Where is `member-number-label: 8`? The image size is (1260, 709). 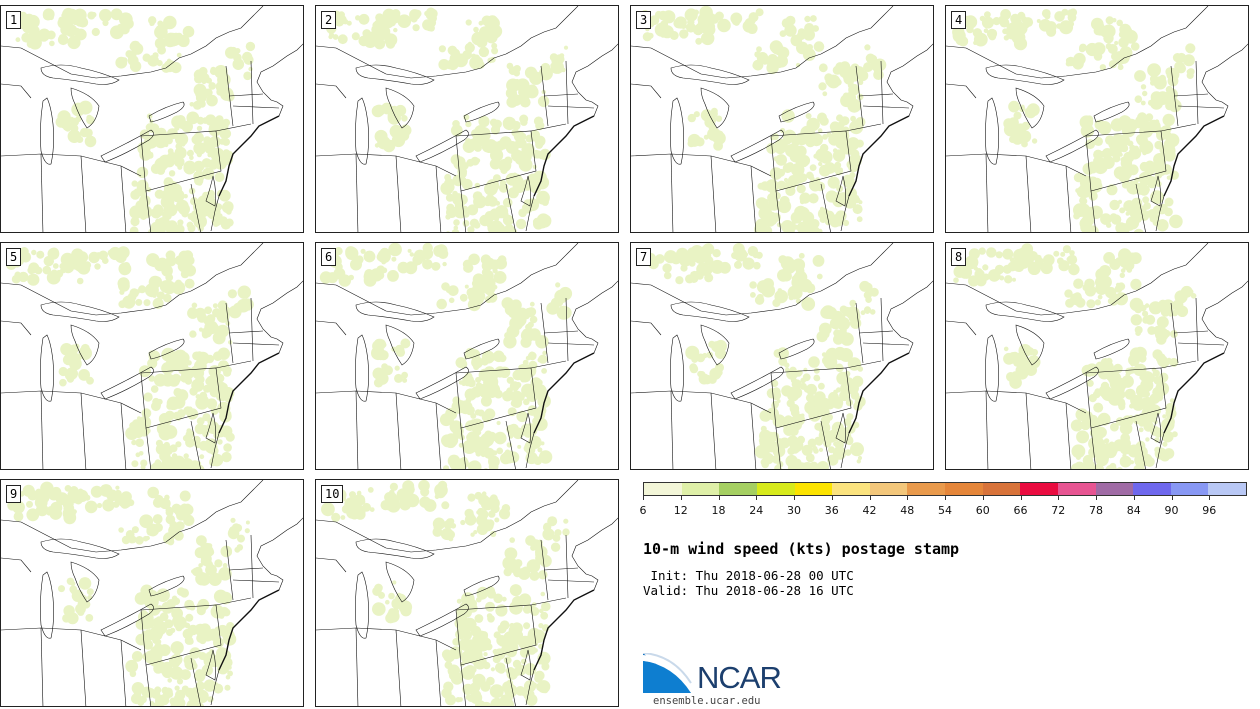 member-number-label: 8 is located at coordinates (959, 257).